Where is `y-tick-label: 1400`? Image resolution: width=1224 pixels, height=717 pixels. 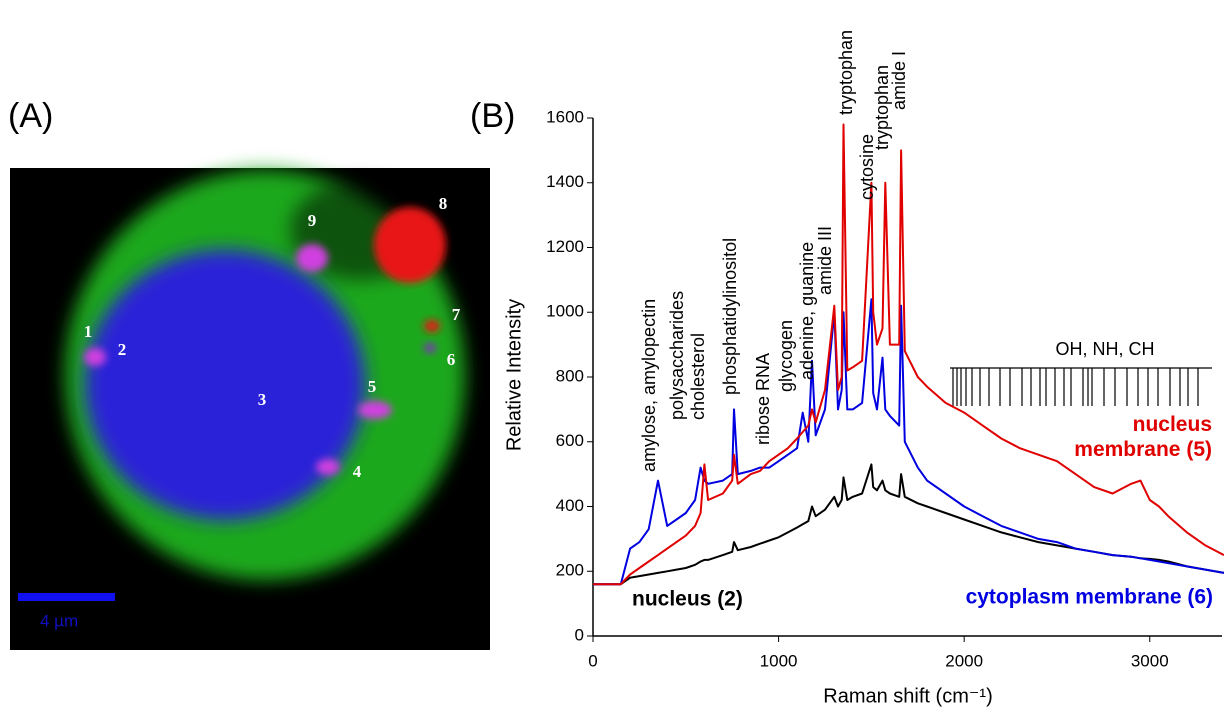
y-tick-label: 1400 is located at coordinates (565, 181).